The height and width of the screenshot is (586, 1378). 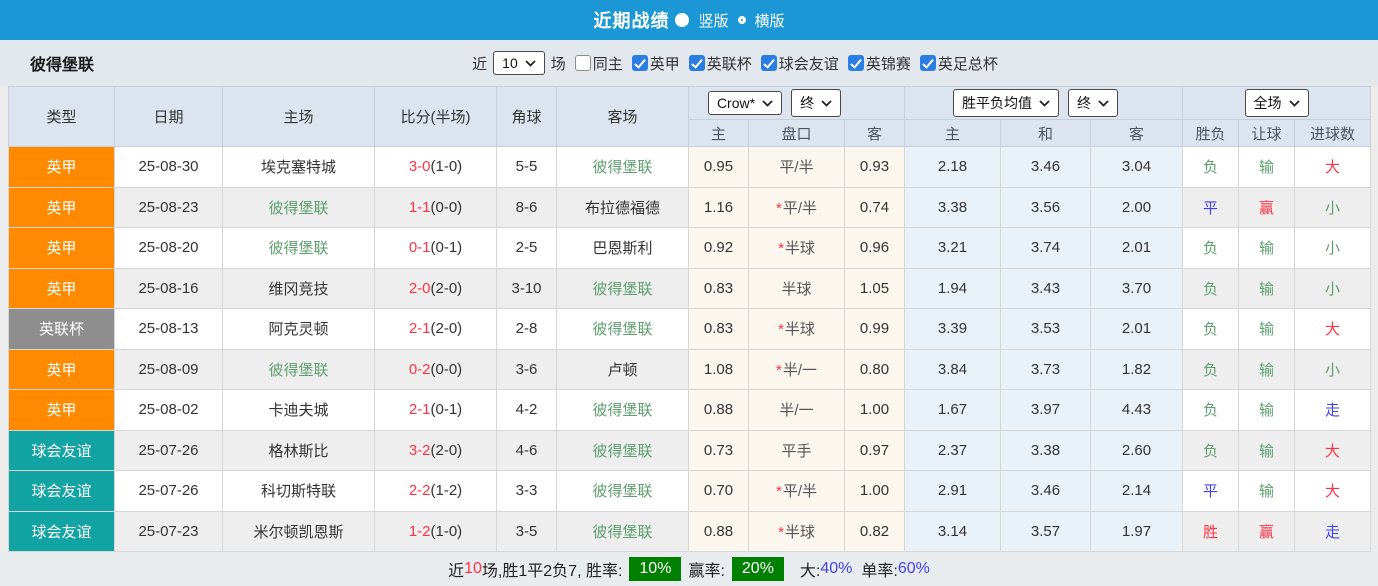 I want to click on handicap-home-odds-cell: 0.70, so click(x=718, y=491).